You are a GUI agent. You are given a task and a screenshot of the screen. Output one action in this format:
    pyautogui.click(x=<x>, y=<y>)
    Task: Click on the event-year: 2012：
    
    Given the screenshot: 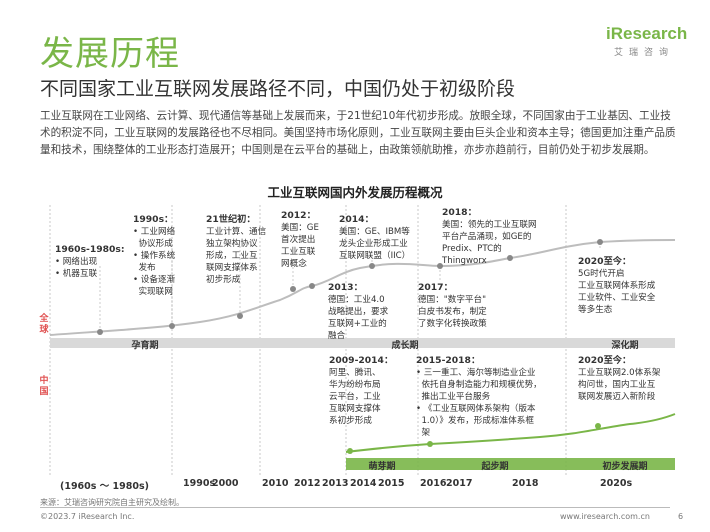 What is the action you would take?
    pyautogui.click(x=298, y=215)
    